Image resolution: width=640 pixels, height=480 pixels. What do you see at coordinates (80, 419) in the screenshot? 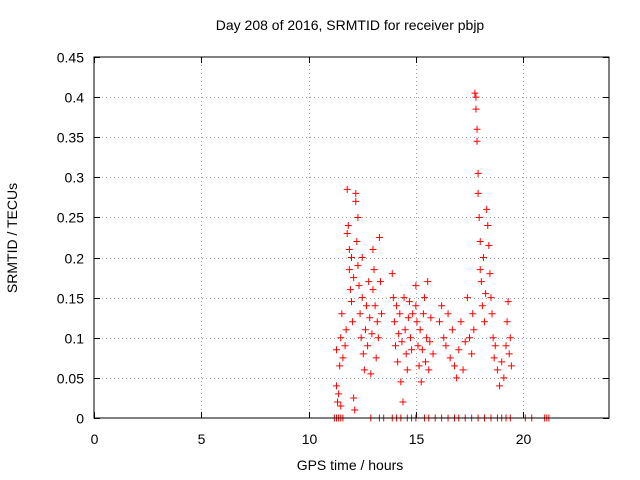
I see `y-tick-label: 0` at bounding box center [80, 419].